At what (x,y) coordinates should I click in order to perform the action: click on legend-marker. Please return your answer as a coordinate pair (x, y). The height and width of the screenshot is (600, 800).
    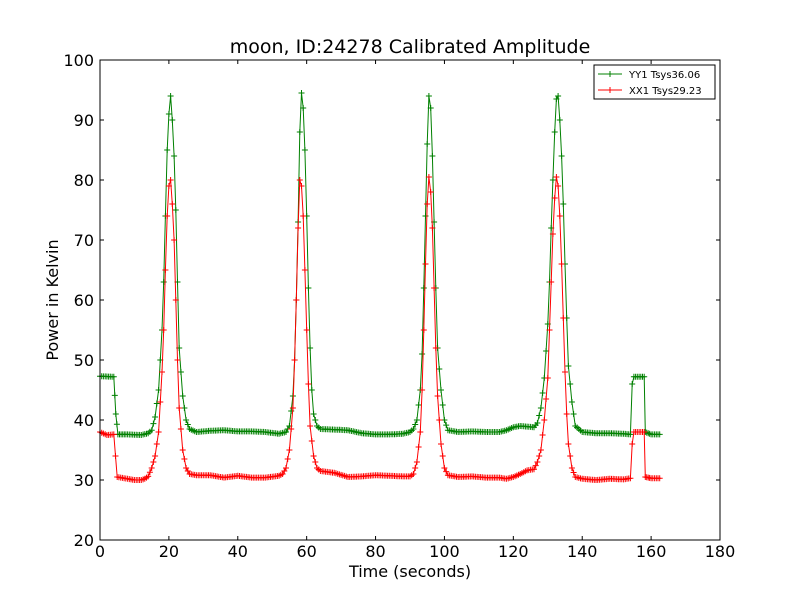
    Looking at the image, I should click on (610, 74).